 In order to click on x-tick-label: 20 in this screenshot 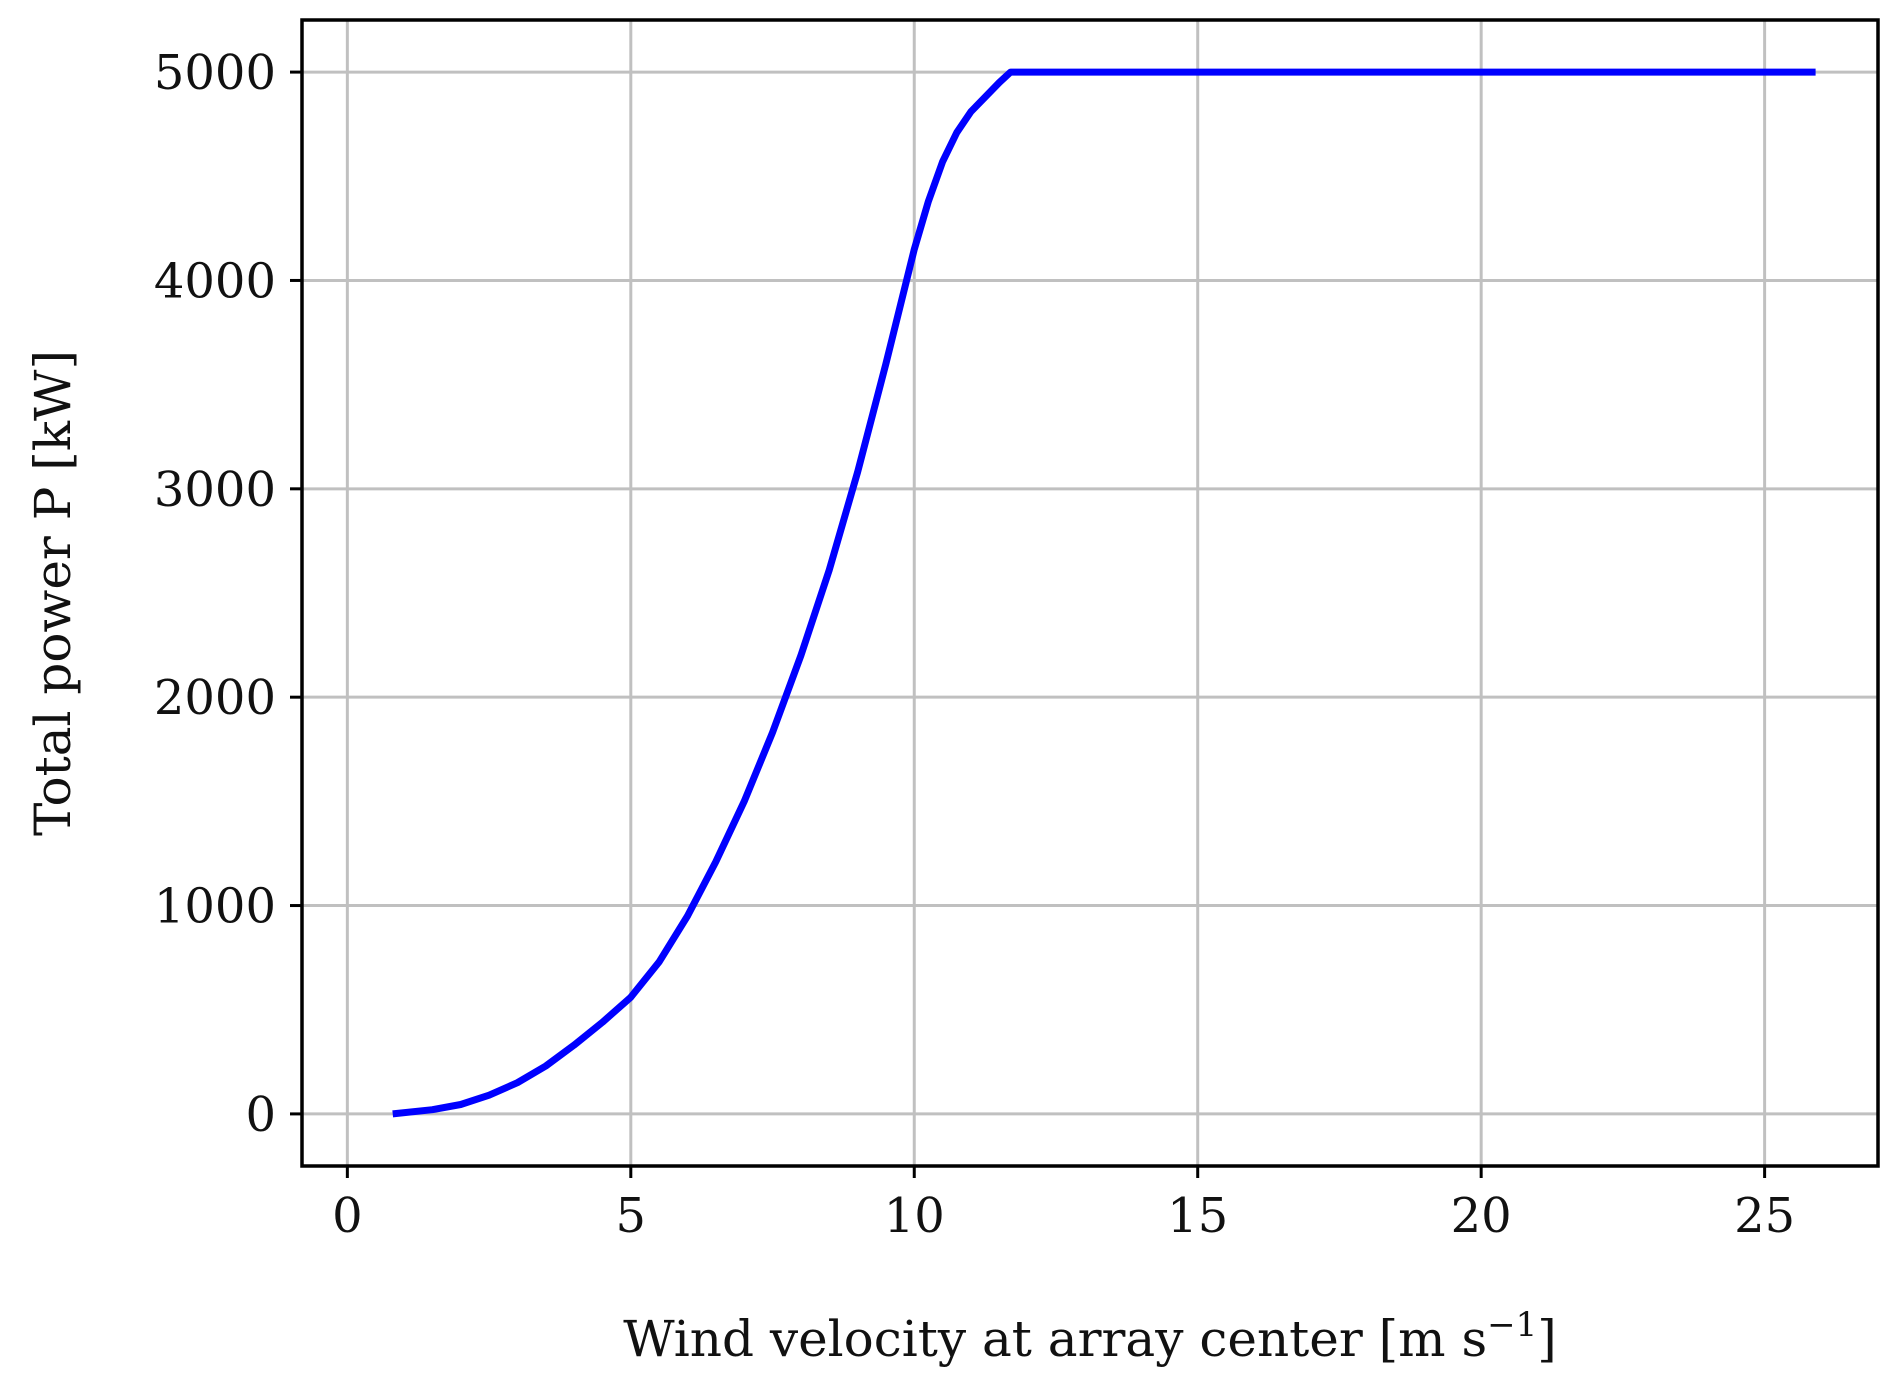, I will do `click(1481, 1216)`.